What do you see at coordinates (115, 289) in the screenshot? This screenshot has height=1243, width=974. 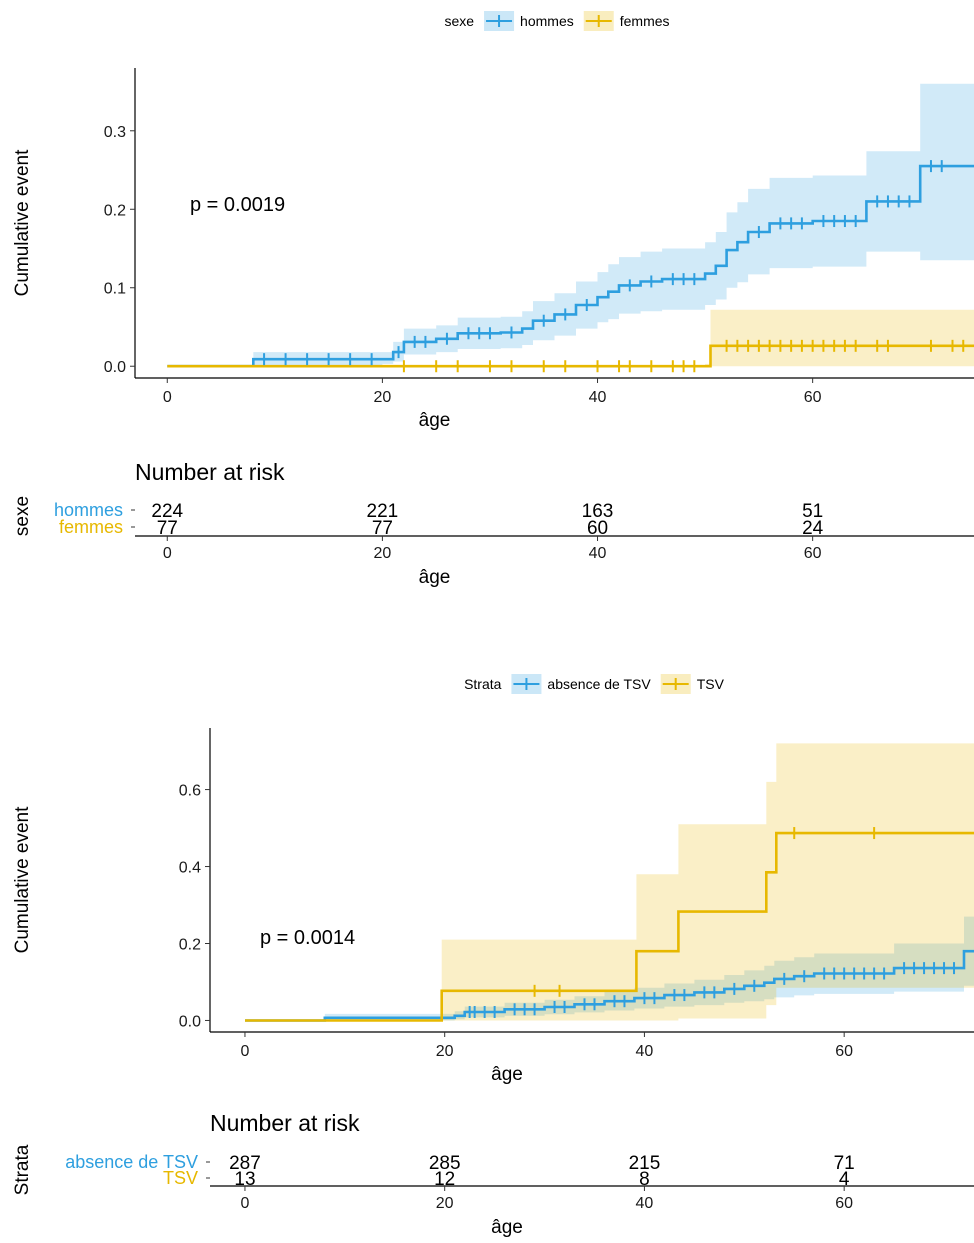 I see `y-tick-label: 0.1` at bounding box center [115, 289].